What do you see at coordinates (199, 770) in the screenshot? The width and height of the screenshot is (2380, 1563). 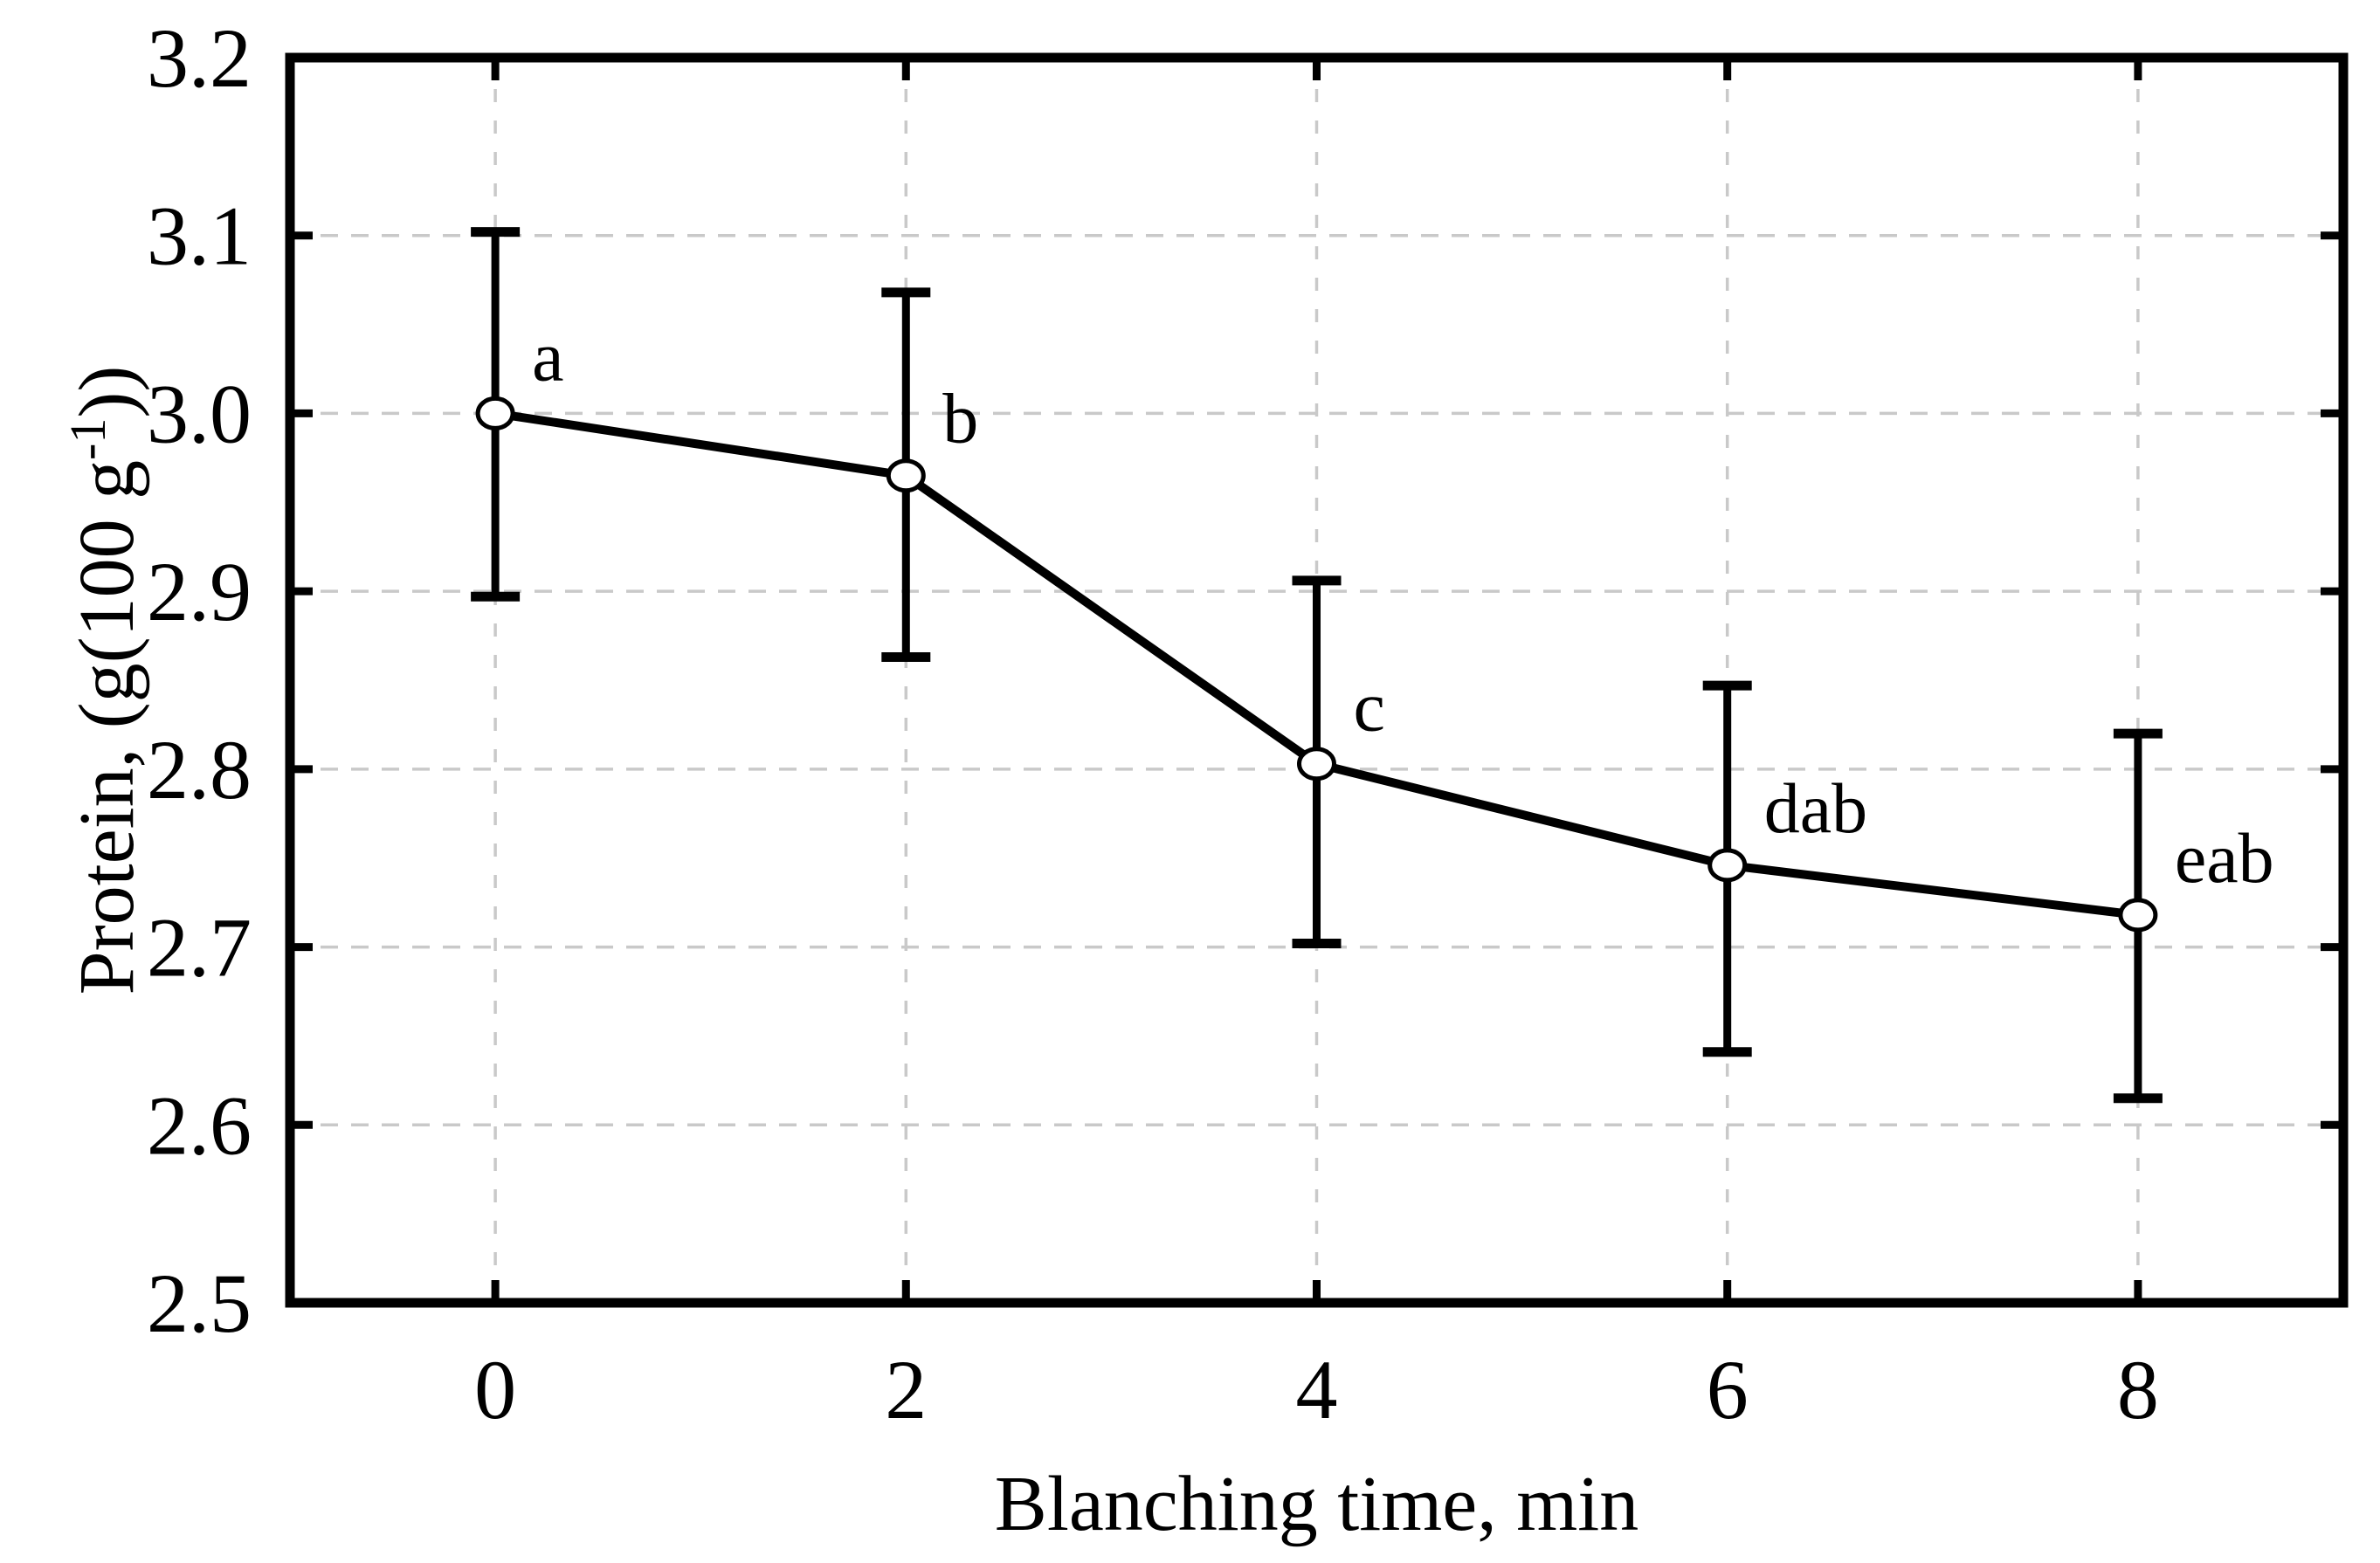 I see `y-tick-label: 2.8` at bounding box center [199, 770].